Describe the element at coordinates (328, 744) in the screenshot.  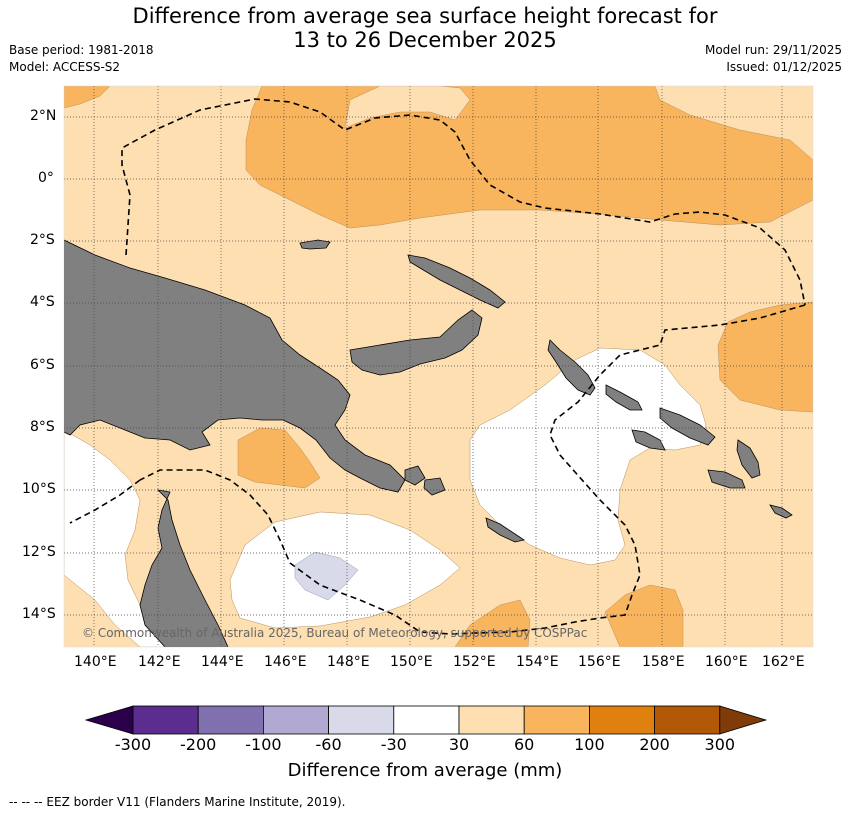
I see `colorbar-tick-label: -60` at that location.